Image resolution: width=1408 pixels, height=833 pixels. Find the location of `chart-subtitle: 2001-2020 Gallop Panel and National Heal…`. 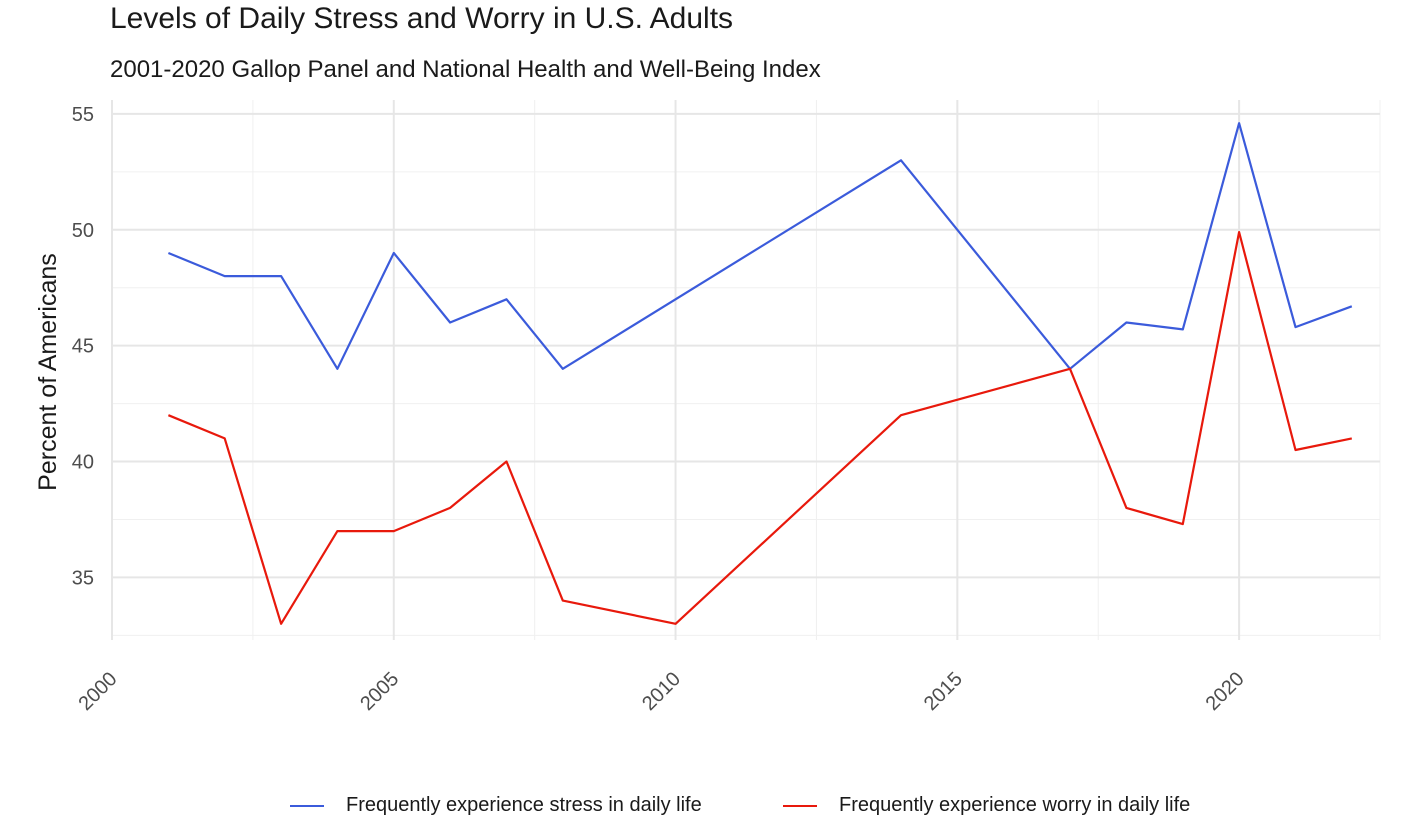

chart-subtitle: 2001-2020 Gallop Panel and National Heal… is located at coordinates (465, 69).